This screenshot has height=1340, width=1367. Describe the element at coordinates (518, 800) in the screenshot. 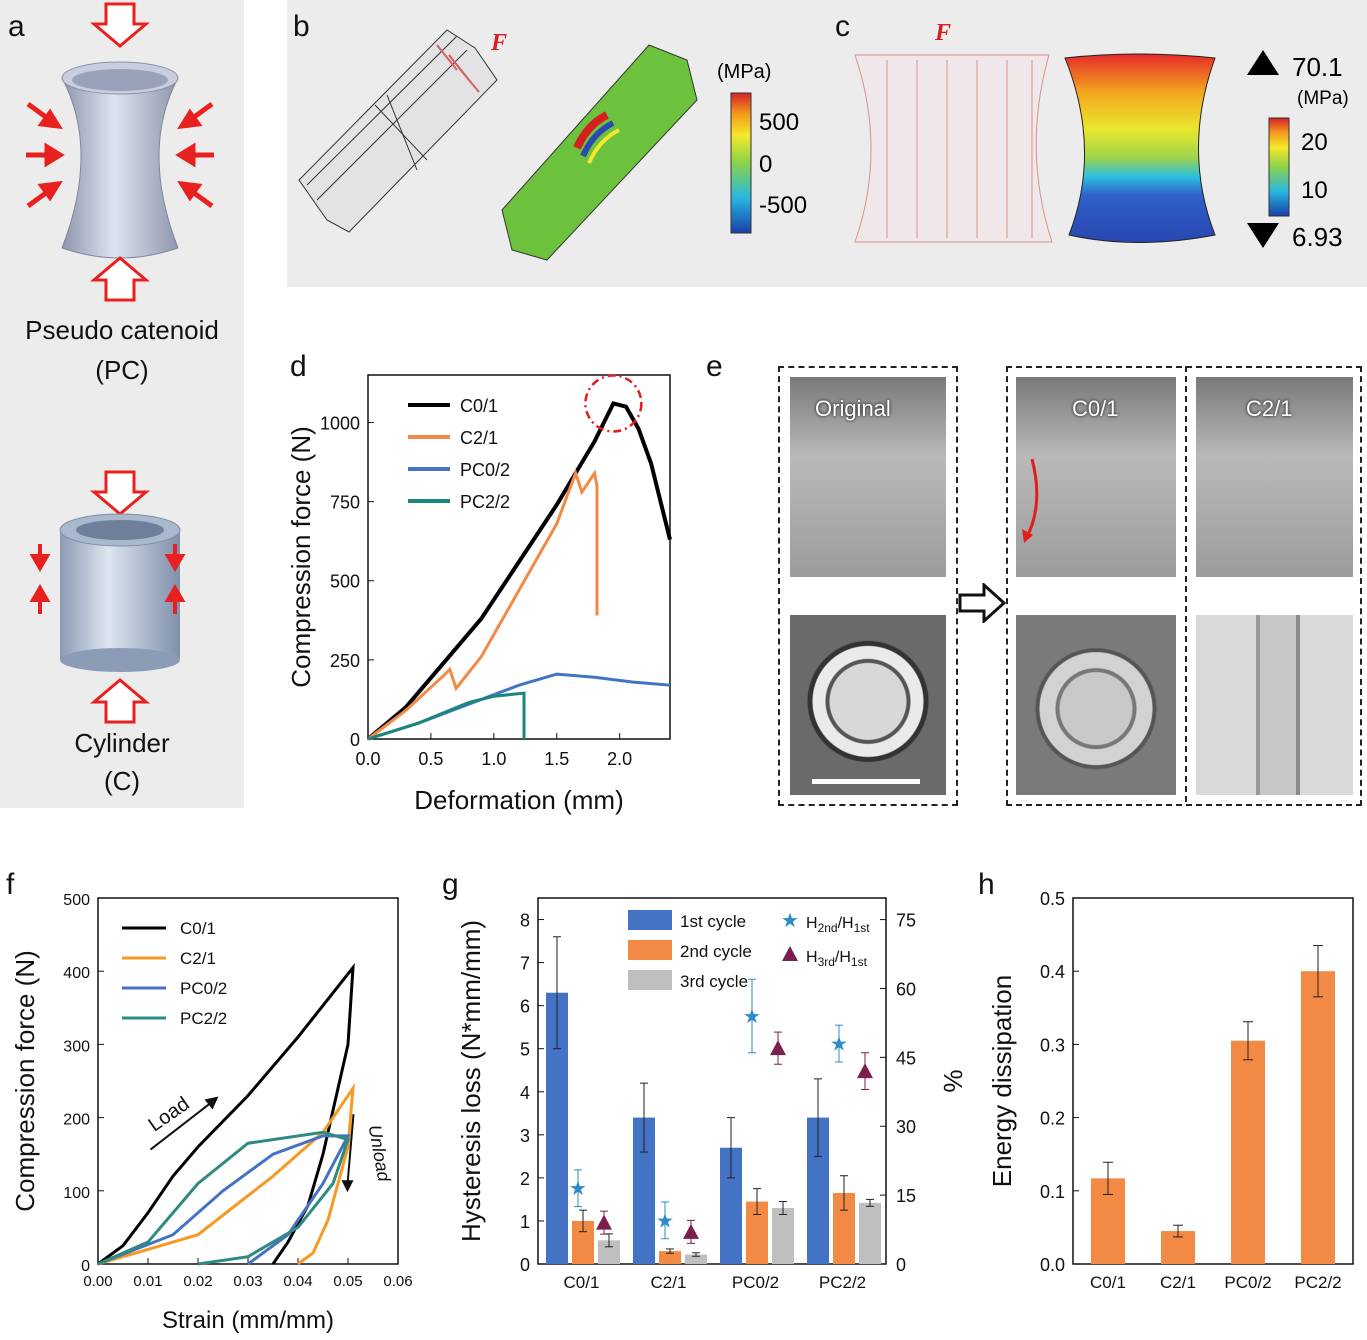

I see `x-axis-label: Deformation (mm)` at that location.